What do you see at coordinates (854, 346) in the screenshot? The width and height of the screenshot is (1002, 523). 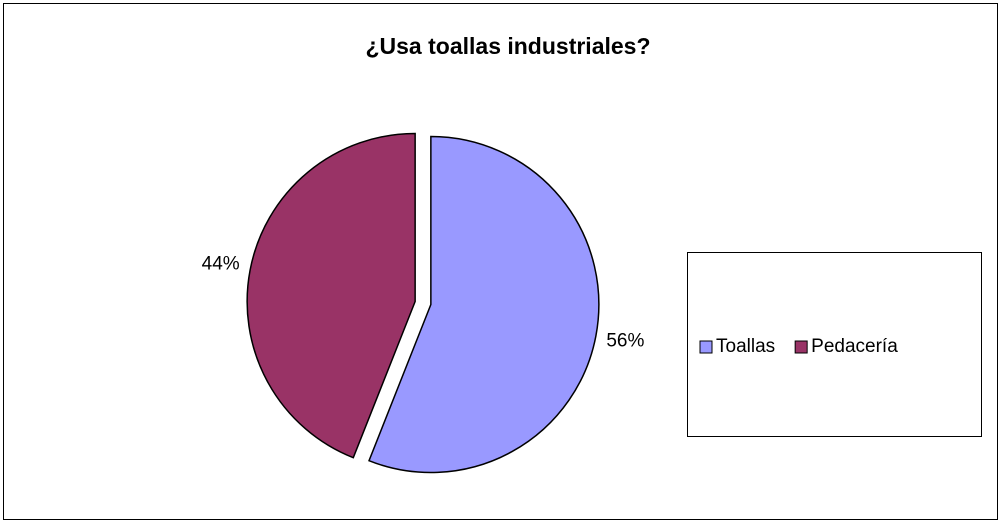 I see `legend-label: Pedacería` at bounding box center [854, 346].